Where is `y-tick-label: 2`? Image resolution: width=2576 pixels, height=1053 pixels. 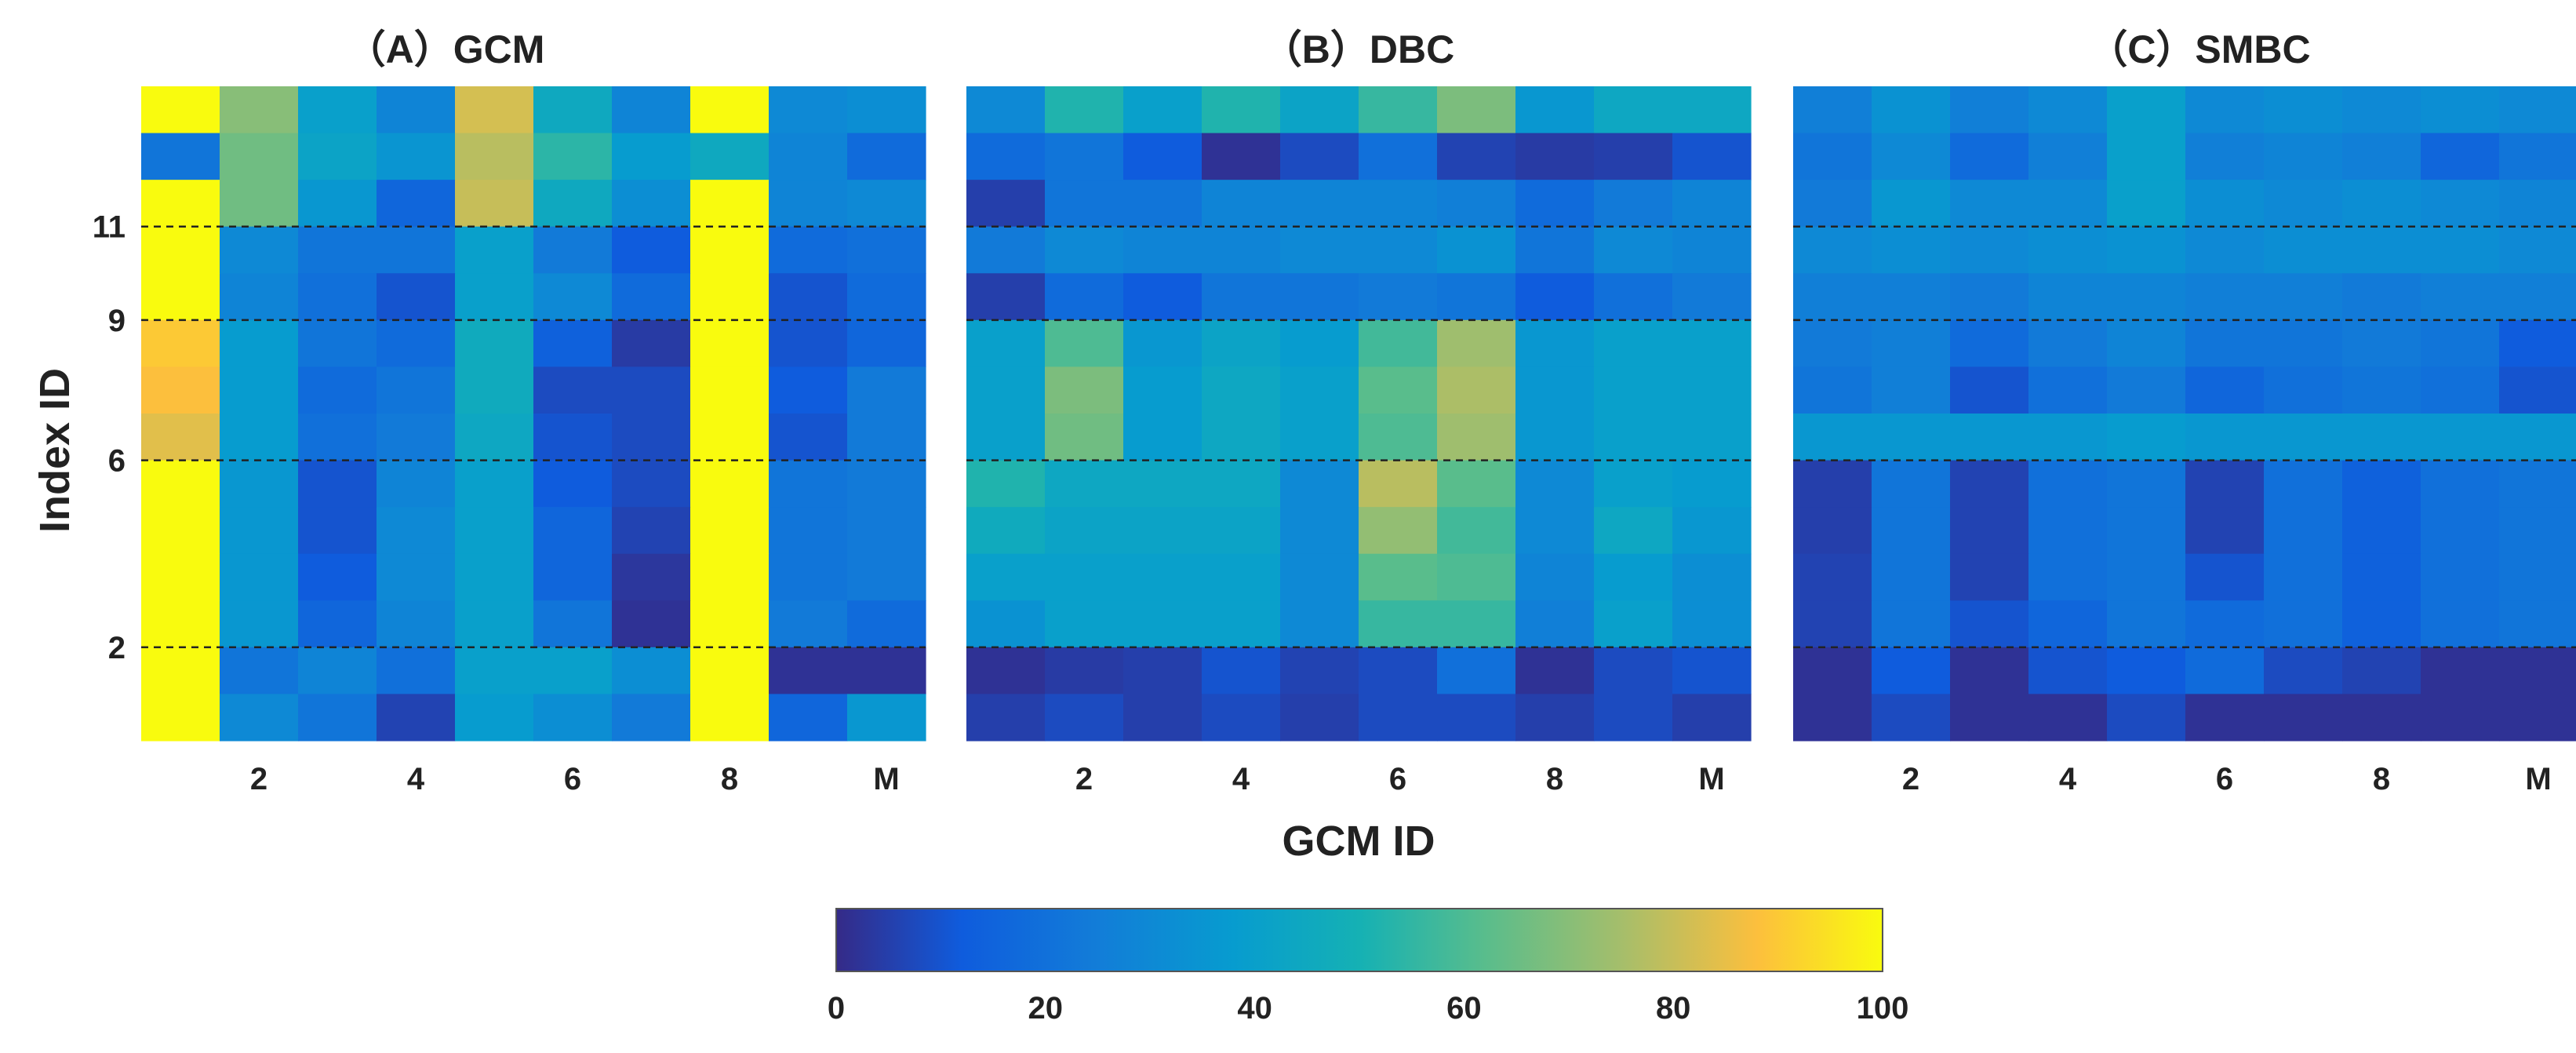
y-tick-label: 2 is located at coordinates (117, 648).